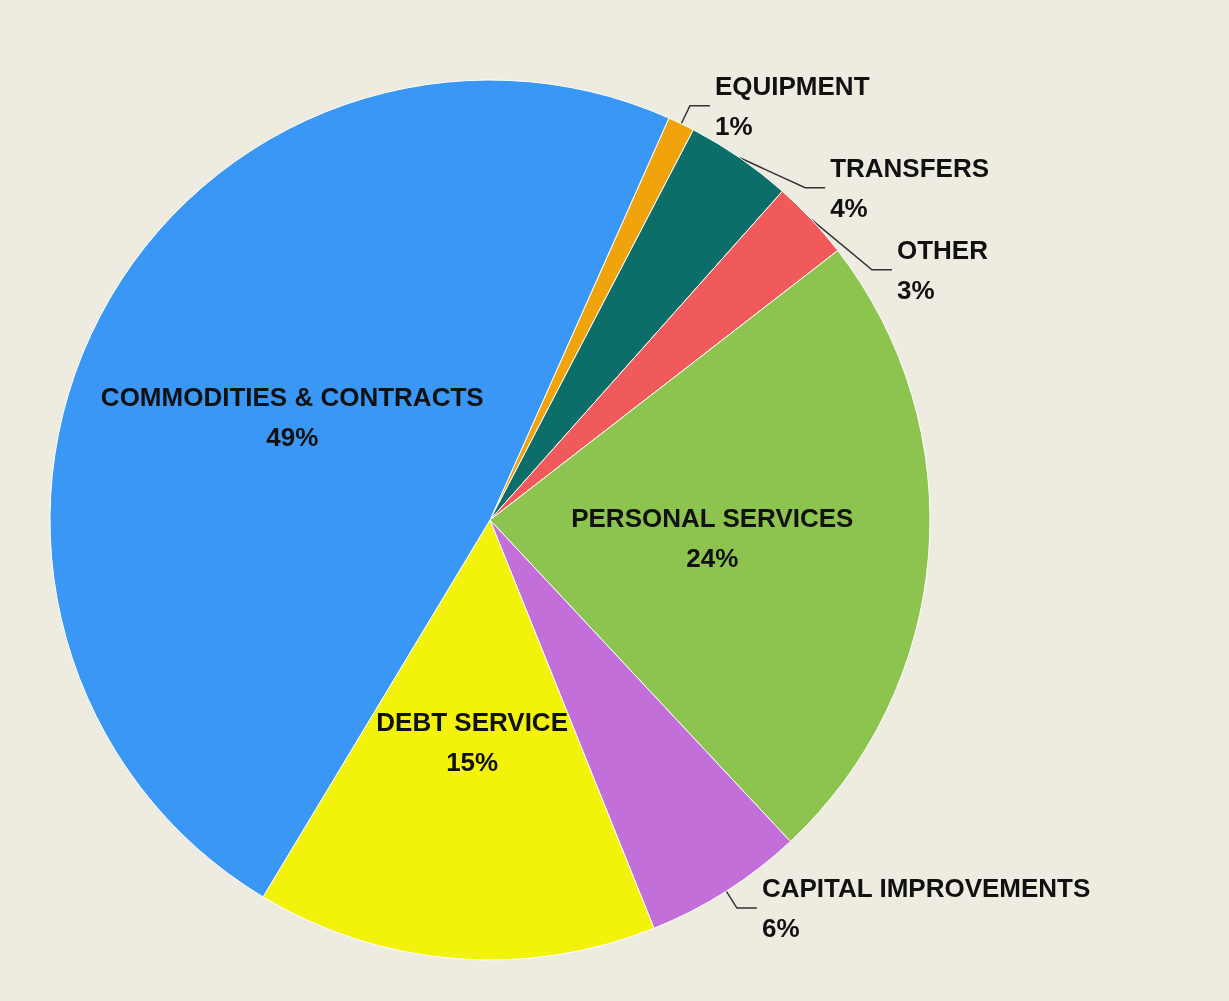 The image size is (1229, 1001). What do you see at coordinates (915, 289) in the screenshot?
I see `data-label: 3%` at bounding box center [915, 289].